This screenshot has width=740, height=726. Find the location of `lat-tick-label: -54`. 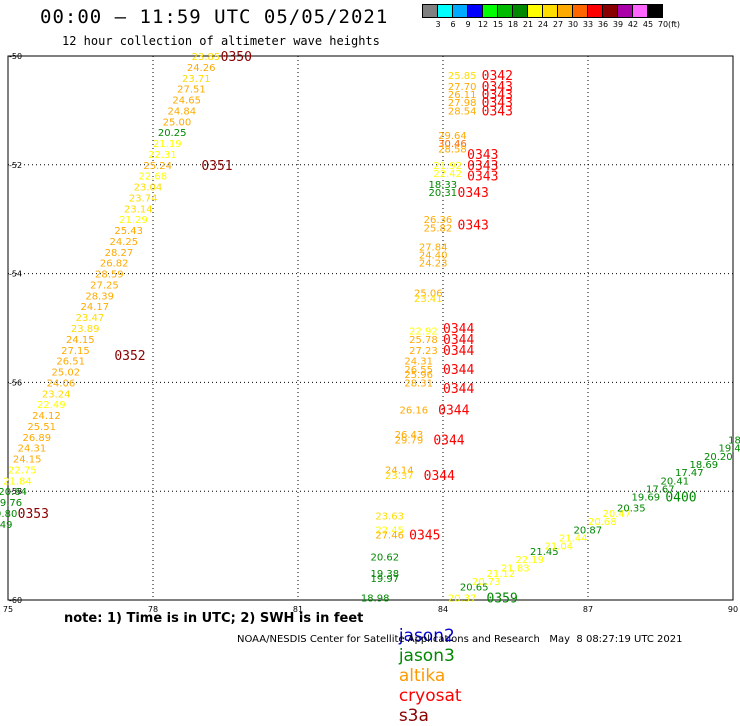

lat-tick-label: -54 is located at coordinates (15, 274).